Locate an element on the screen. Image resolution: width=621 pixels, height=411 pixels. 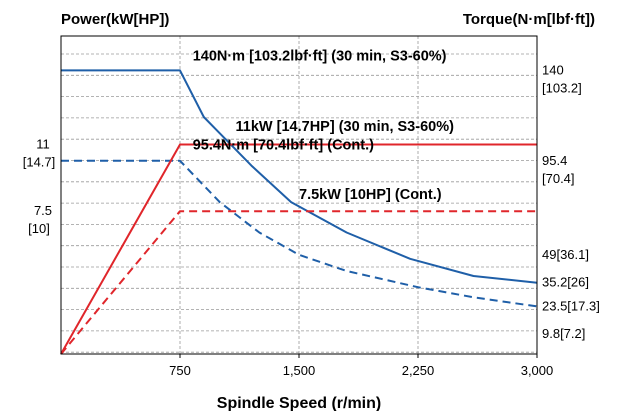
torque-tick-label: 95.4 is located at coordinates (554, 160).